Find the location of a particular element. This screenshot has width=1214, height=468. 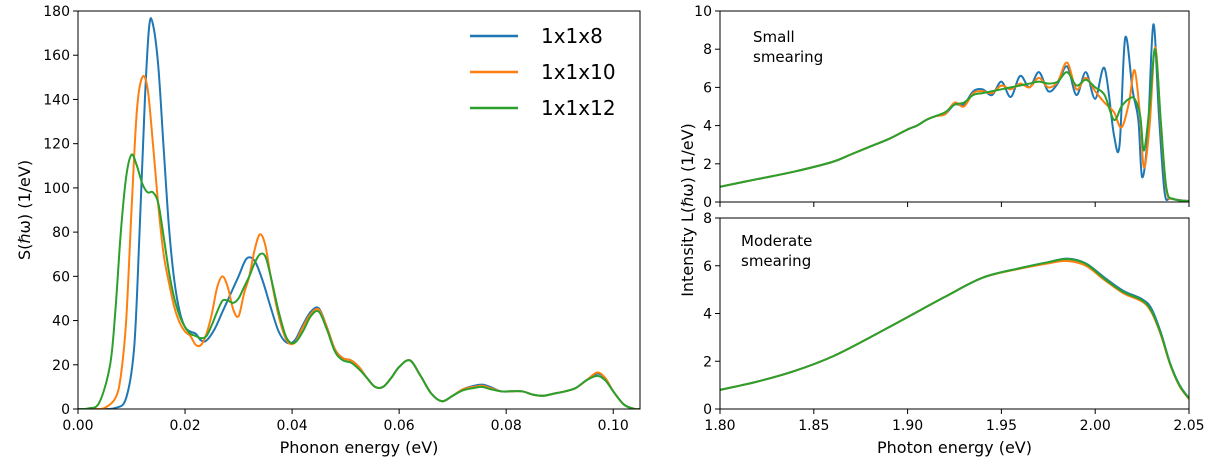

y-tick-label: 80 is located at coordinates (61, 233).